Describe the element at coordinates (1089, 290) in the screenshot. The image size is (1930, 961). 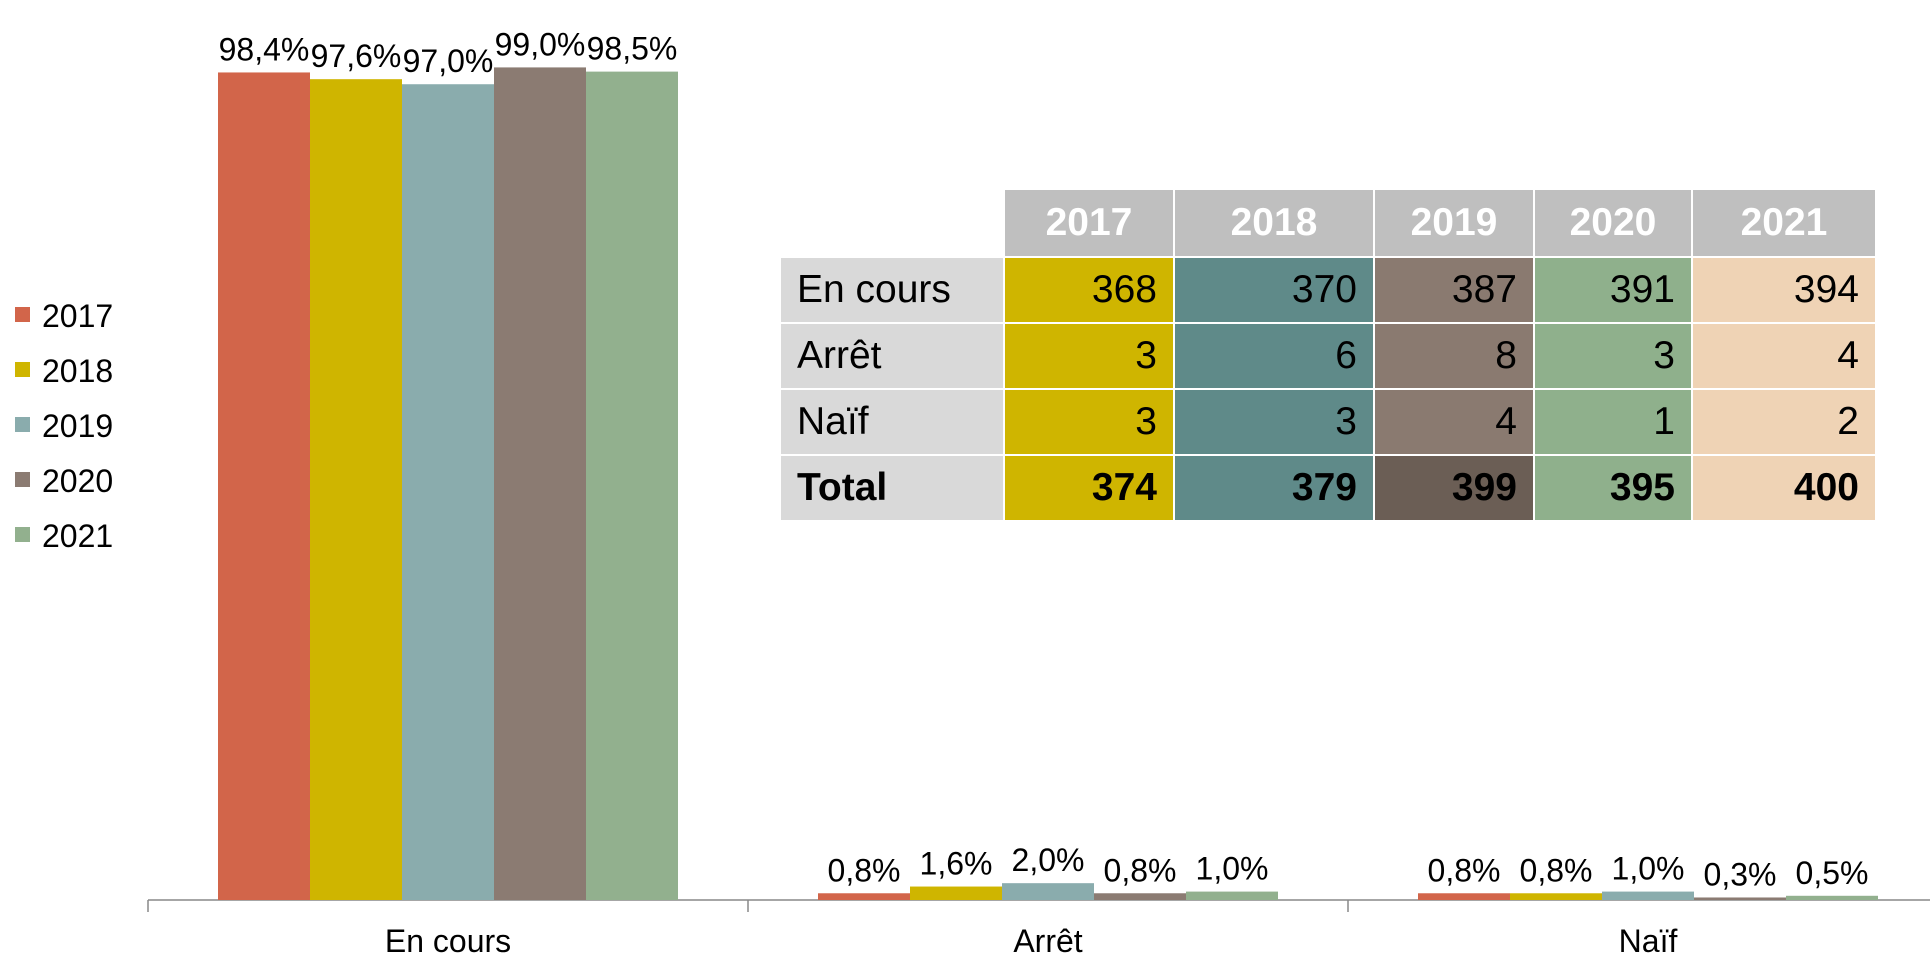
I see `table-cell: 368` at that location.